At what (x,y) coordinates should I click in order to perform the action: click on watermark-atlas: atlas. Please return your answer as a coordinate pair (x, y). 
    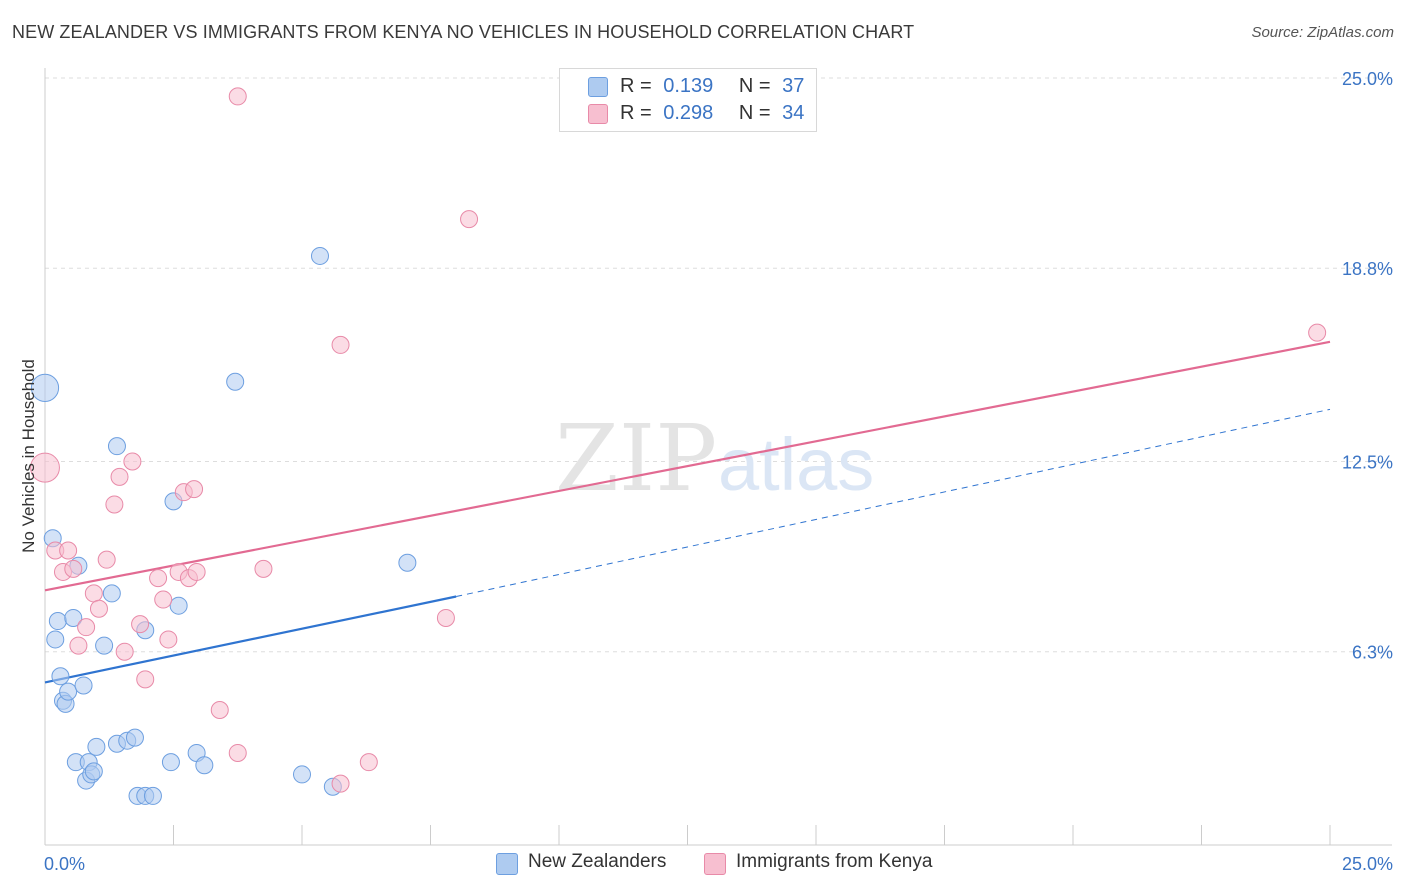
    Looking at the image, I should click on (796, 464).